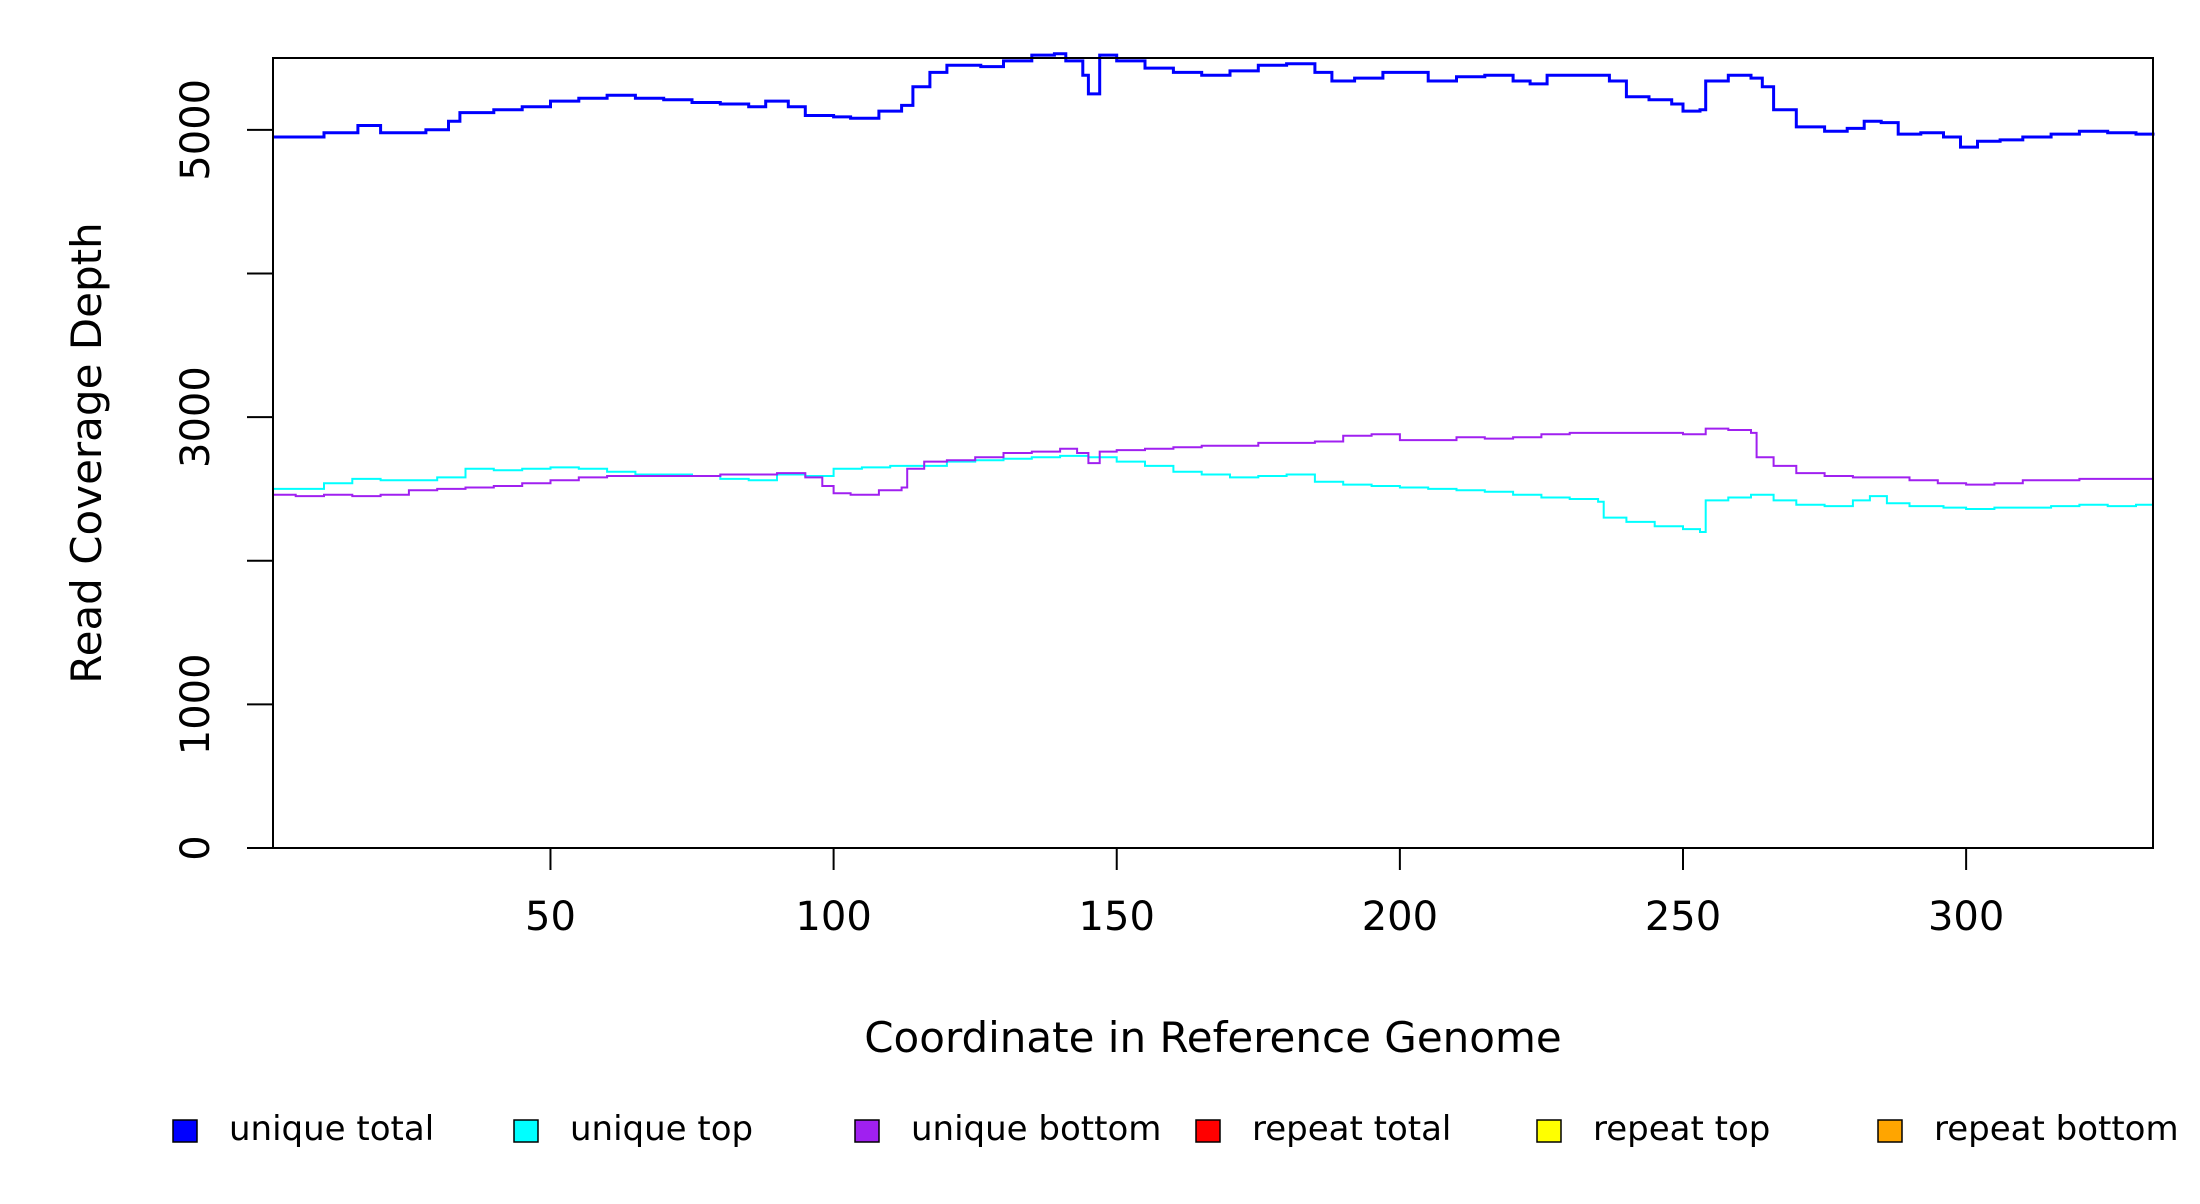 The image size is (2200, 1204). What do you see at coordinates (550, 917) in the screenshot?
I see `x-tick-label: 50` at bounding box center [550, 917].